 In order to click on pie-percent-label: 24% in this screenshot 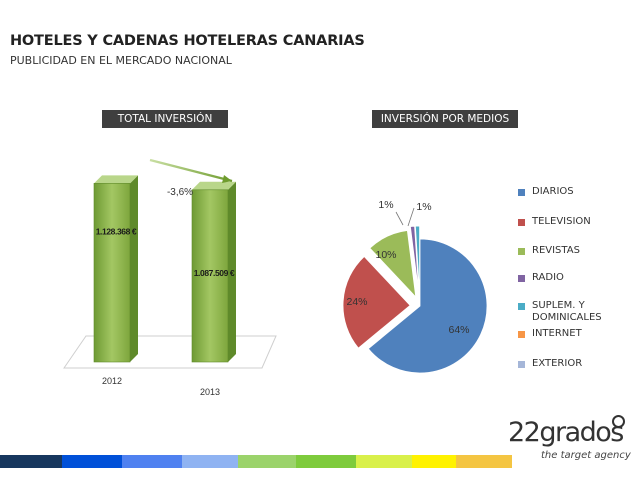, I will do `click(356, 302)`.